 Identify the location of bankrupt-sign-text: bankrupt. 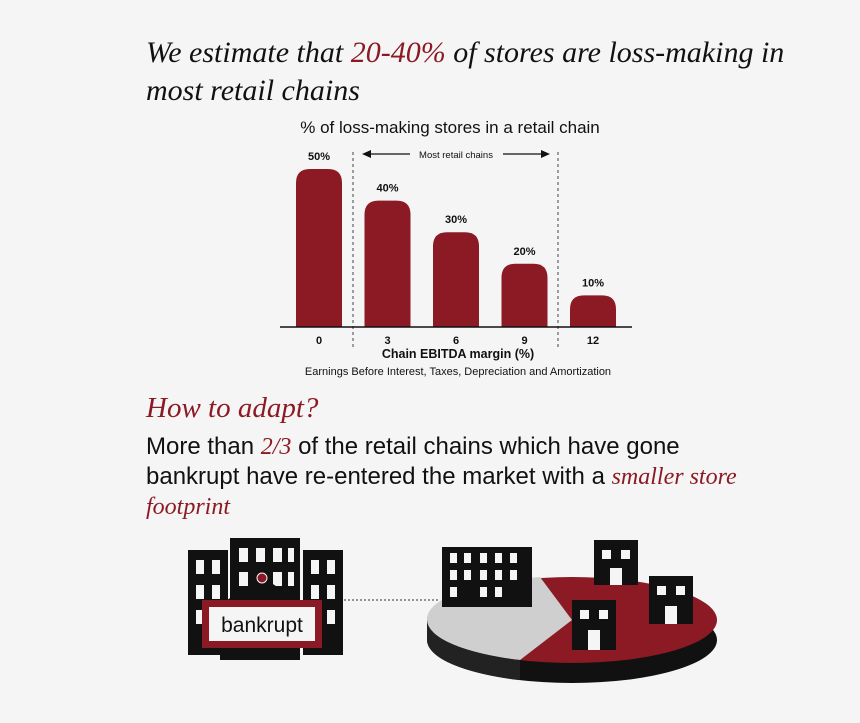
(262, 625).